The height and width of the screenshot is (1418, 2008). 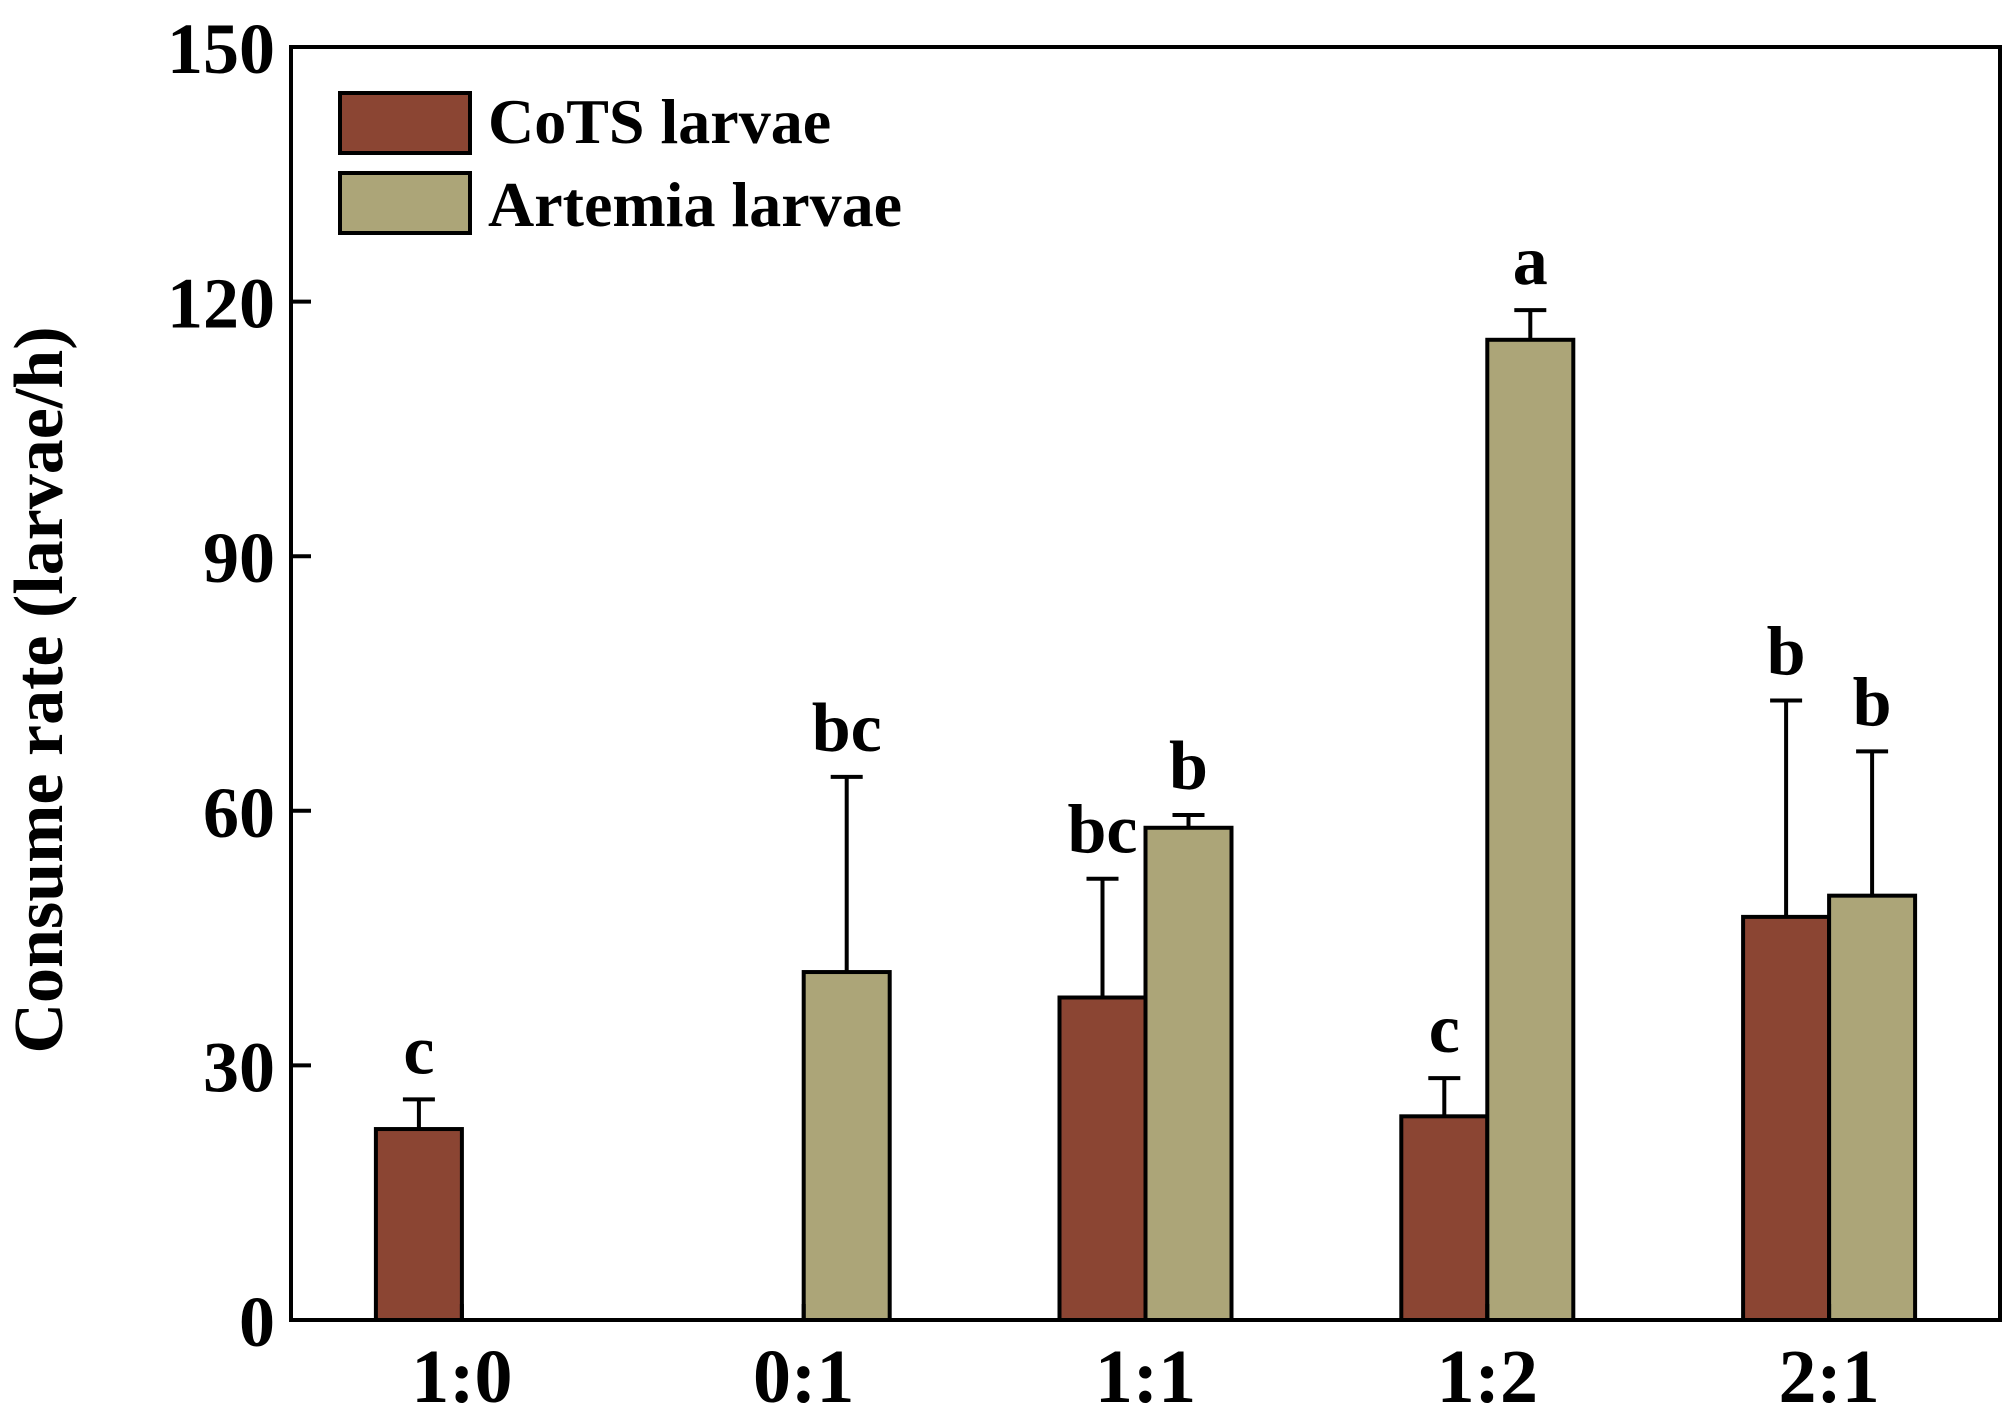 What do you see at coordinates (1145, 1376) in the screenshot?
I see `x-tick-label: 1:1` at bounding box center [1145, 1376].